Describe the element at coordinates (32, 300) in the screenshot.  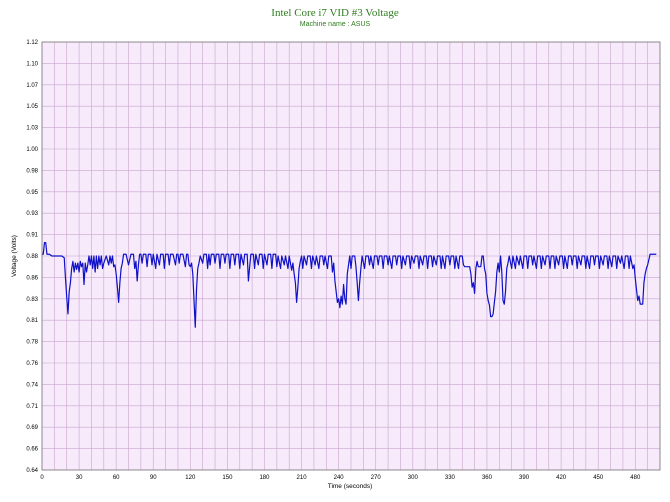
I see `y-tick-label: 0.83` at that location.